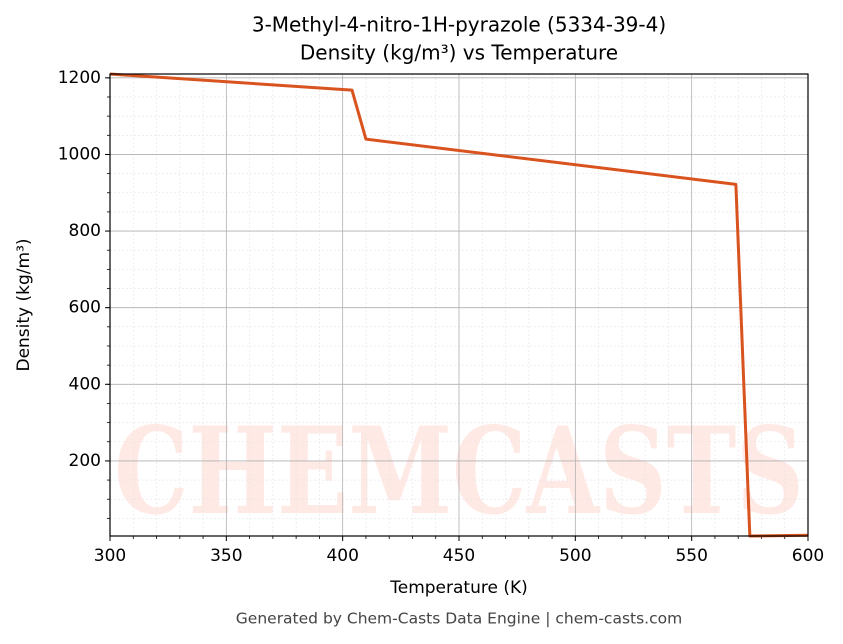 The height and width of the screenshot is (644, 843). I want to click on y-tick-label: 800, so click(85, 231).